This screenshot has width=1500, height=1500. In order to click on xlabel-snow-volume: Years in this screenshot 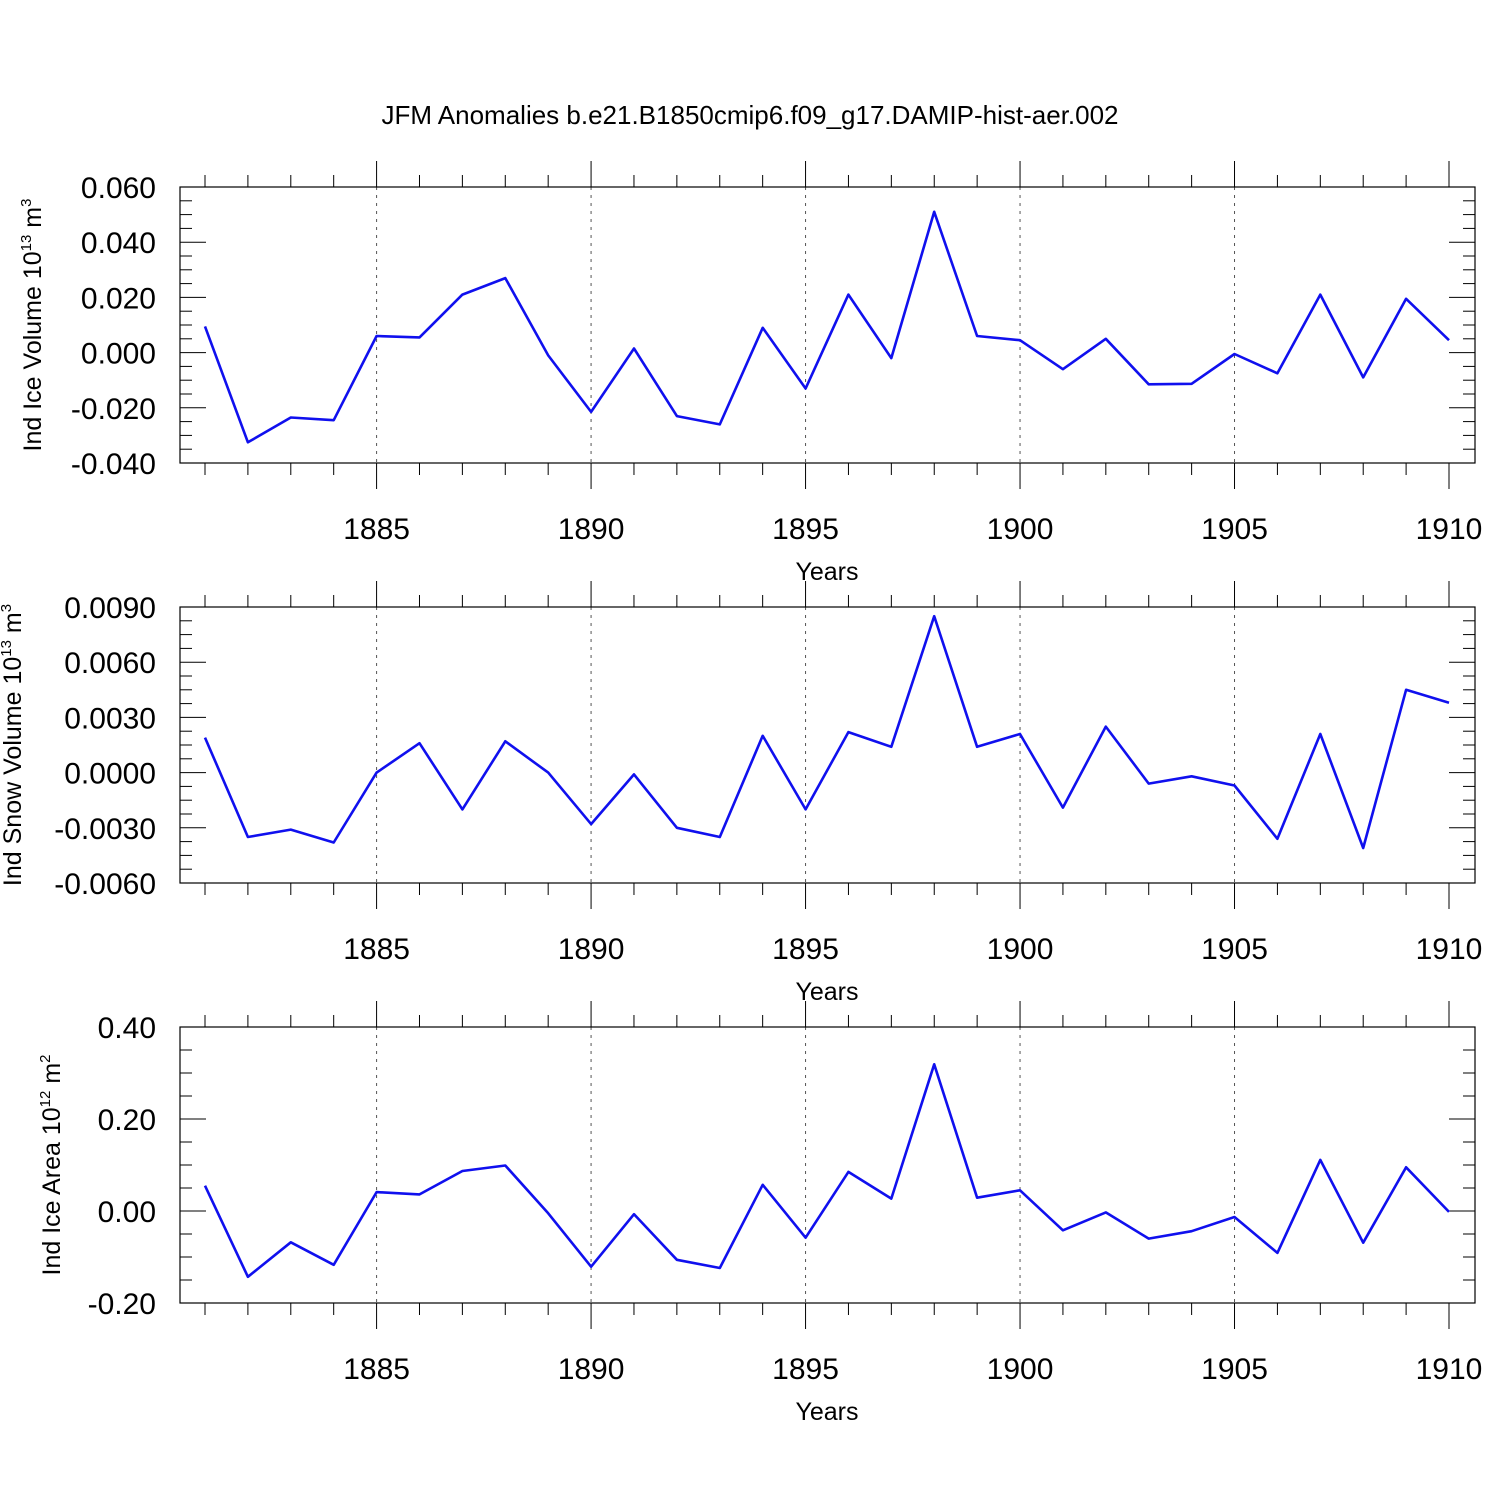, I will do `click(826, 992)`.